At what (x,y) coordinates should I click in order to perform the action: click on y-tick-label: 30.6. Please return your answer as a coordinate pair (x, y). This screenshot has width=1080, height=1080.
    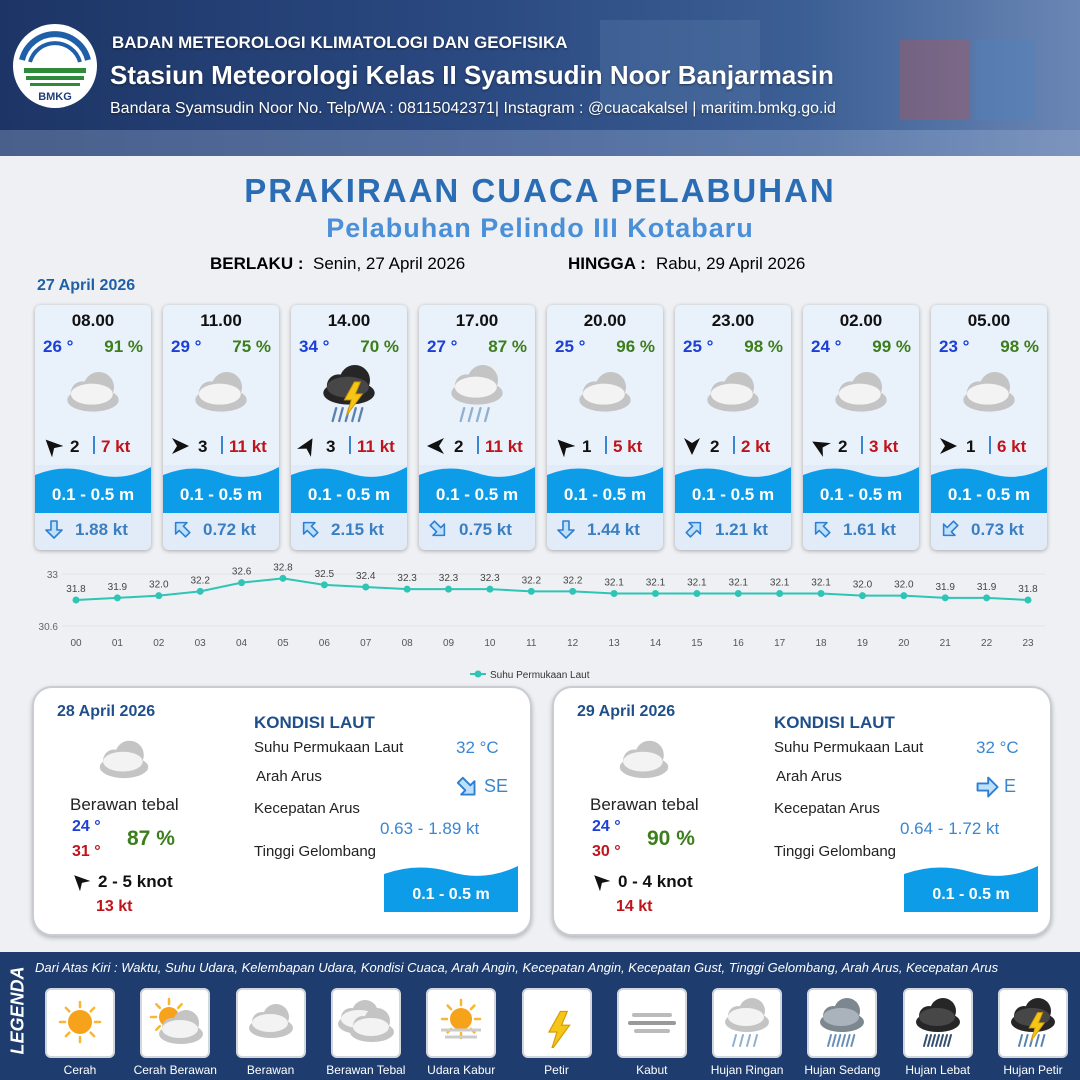
    Looking at the image, I should click on (49, 627).